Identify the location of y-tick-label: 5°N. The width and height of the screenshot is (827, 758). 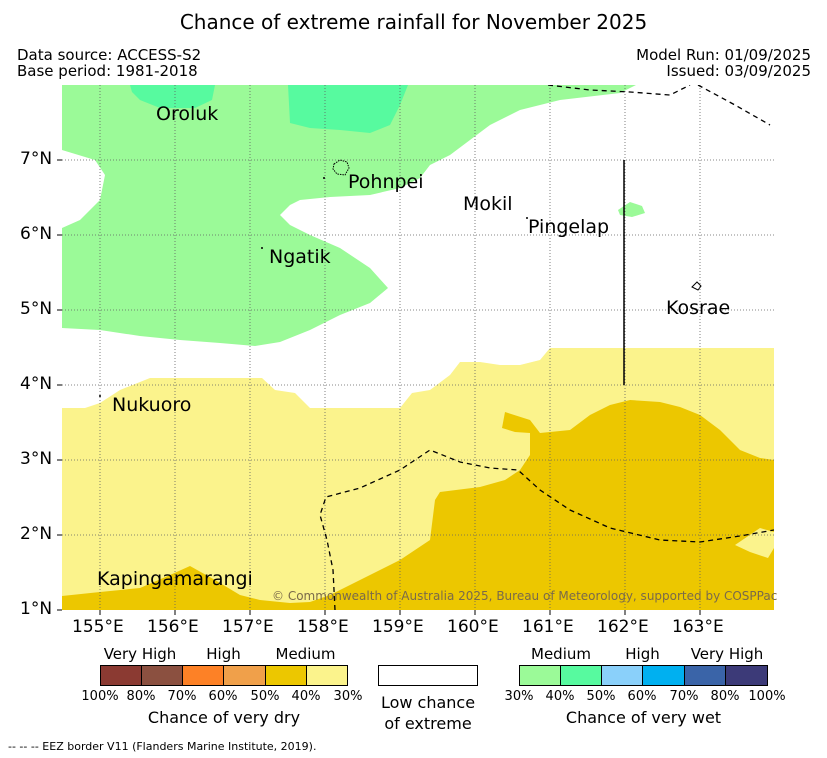
(36, 309).